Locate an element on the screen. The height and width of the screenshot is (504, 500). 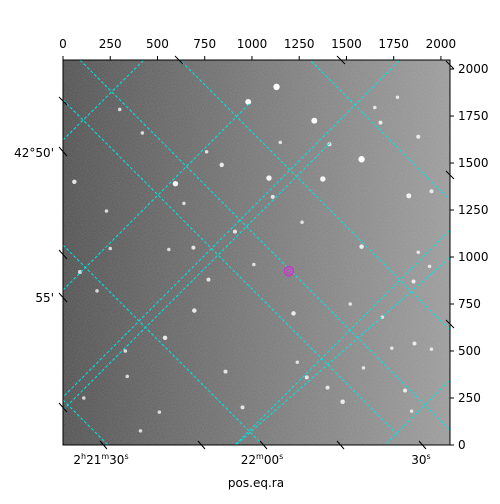
x-tick-label: 1500 is located at coordinates (346, 44).